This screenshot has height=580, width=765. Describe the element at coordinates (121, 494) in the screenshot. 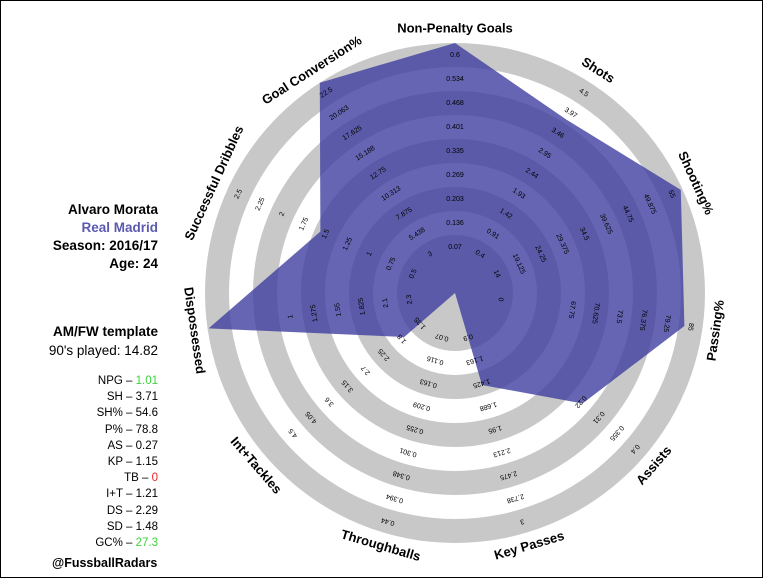

I see `stat-label: I+T –` at that location.